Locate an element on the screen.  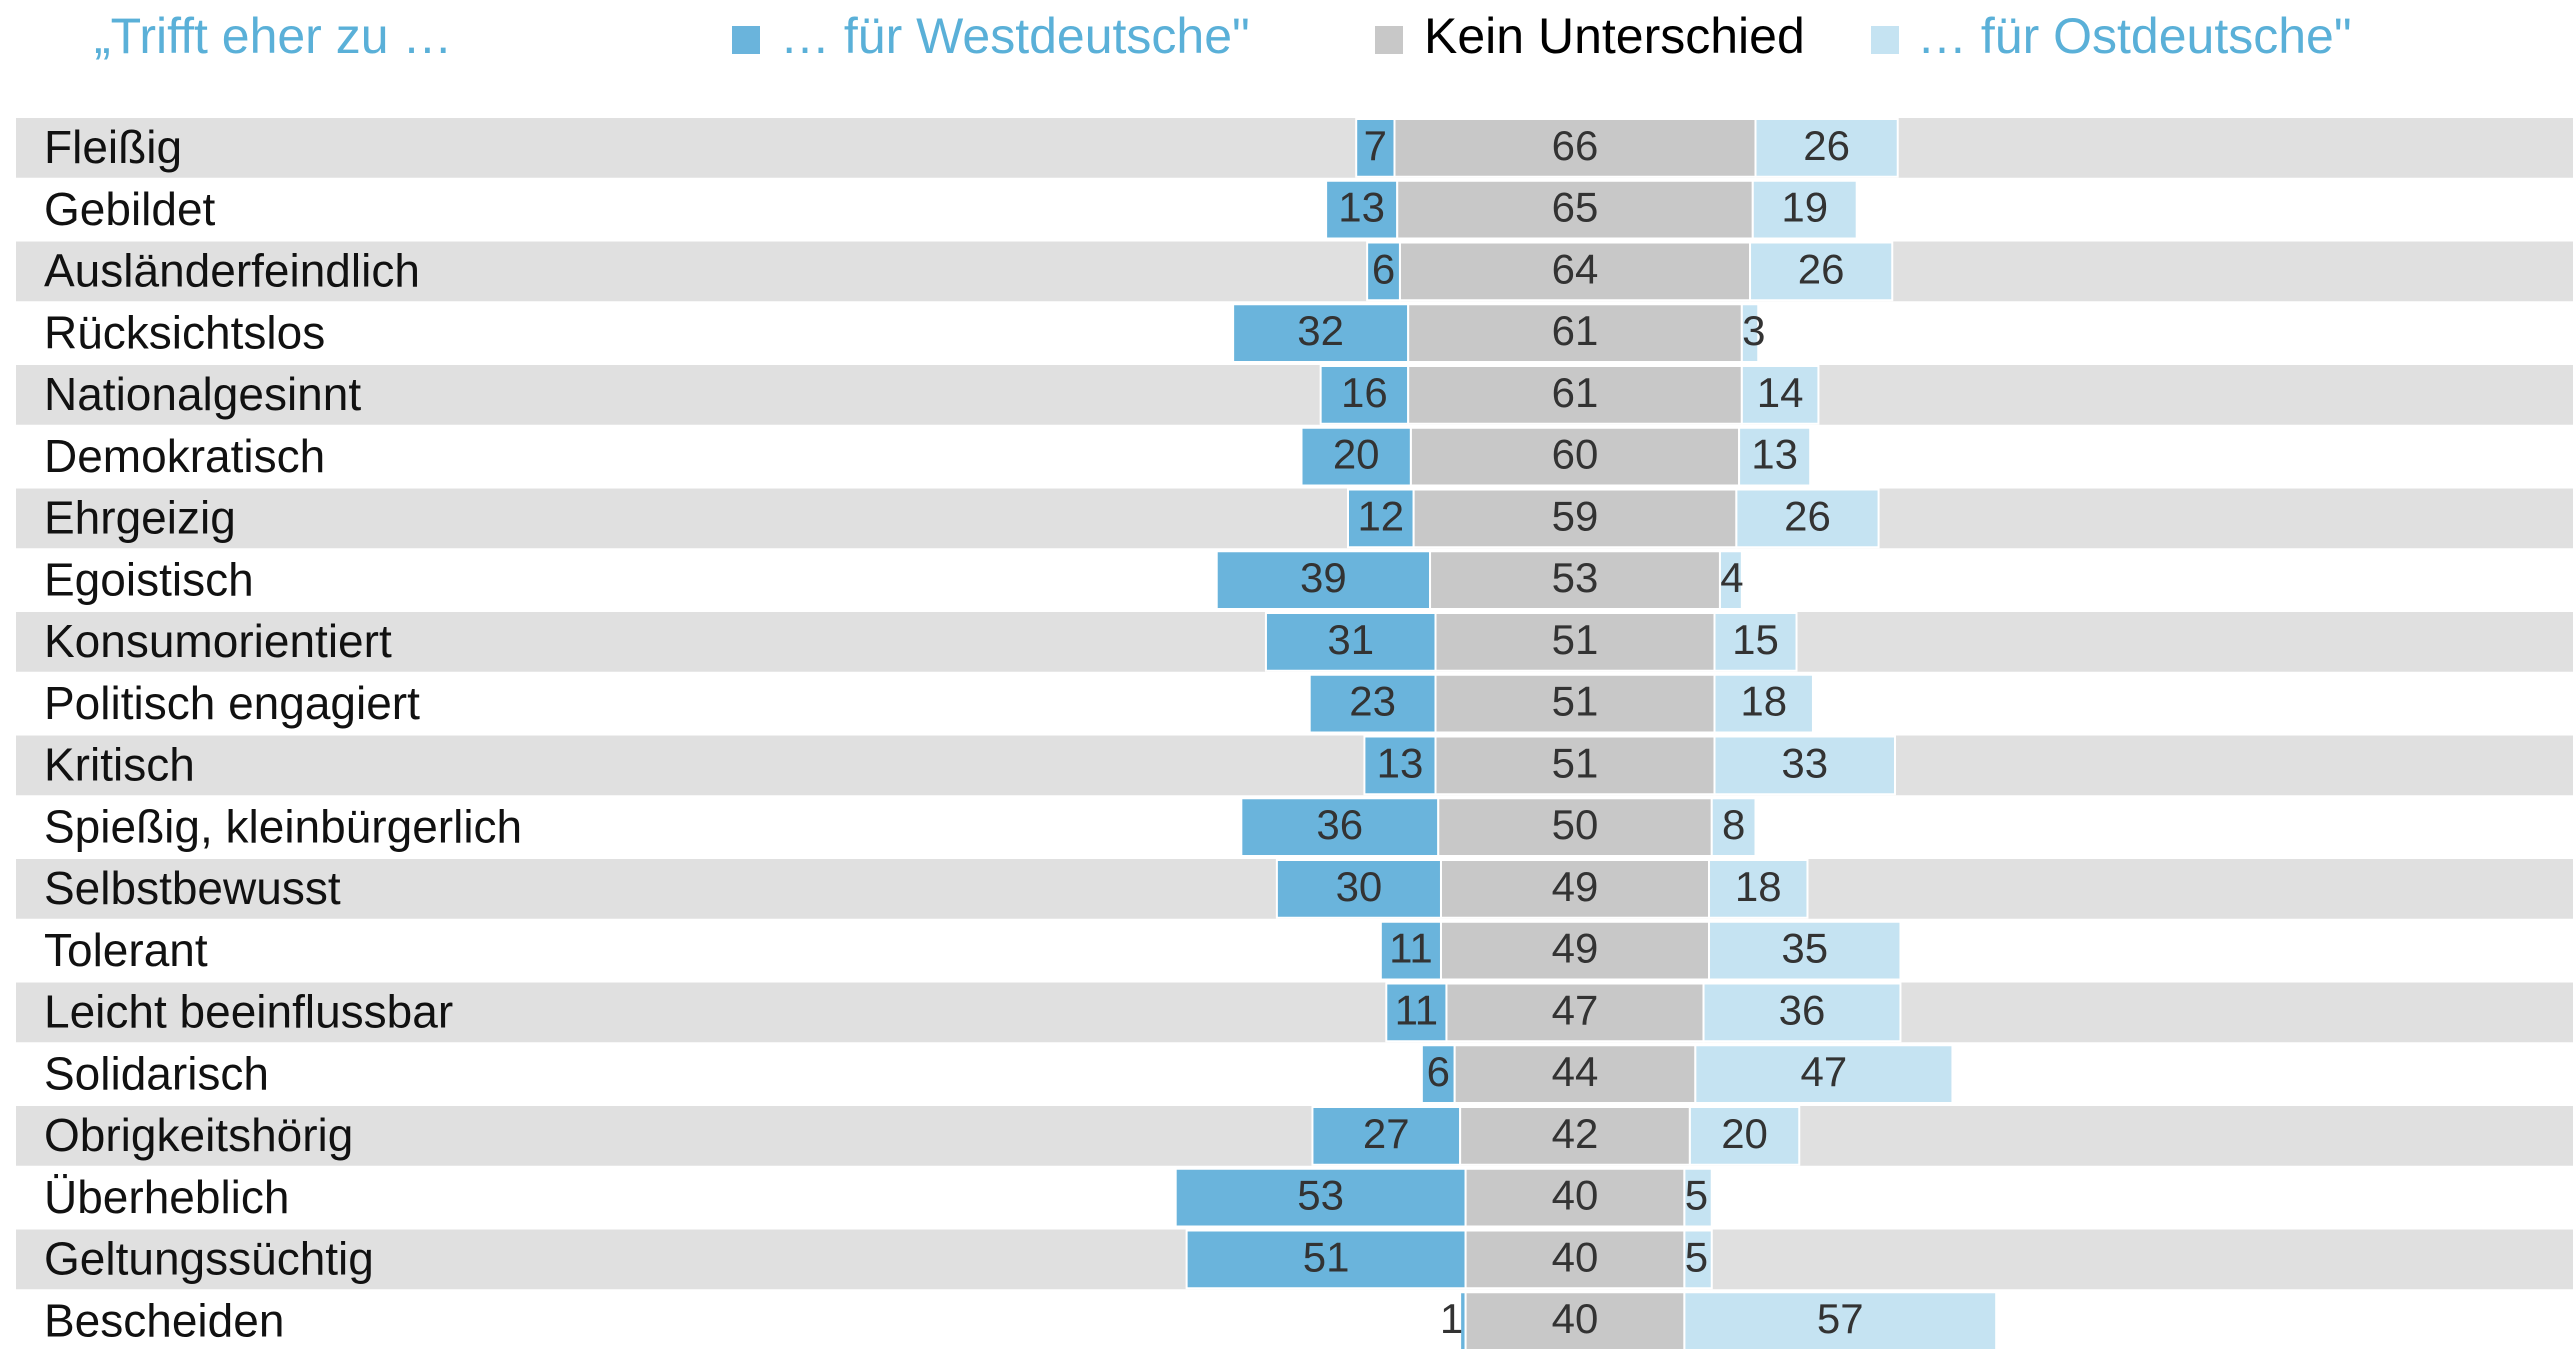
value-label: 16 is located at coordinates (1364, 392).